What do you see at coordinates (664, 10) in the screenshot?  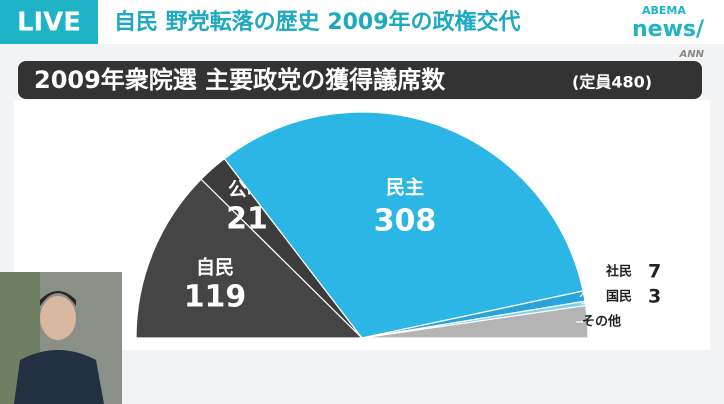 I see `logo-top: ABEMA` at bounding box center [664, 10].